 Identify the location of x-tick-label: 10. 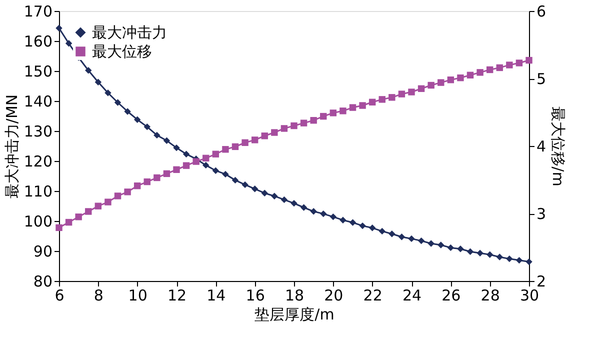
(138, 295).